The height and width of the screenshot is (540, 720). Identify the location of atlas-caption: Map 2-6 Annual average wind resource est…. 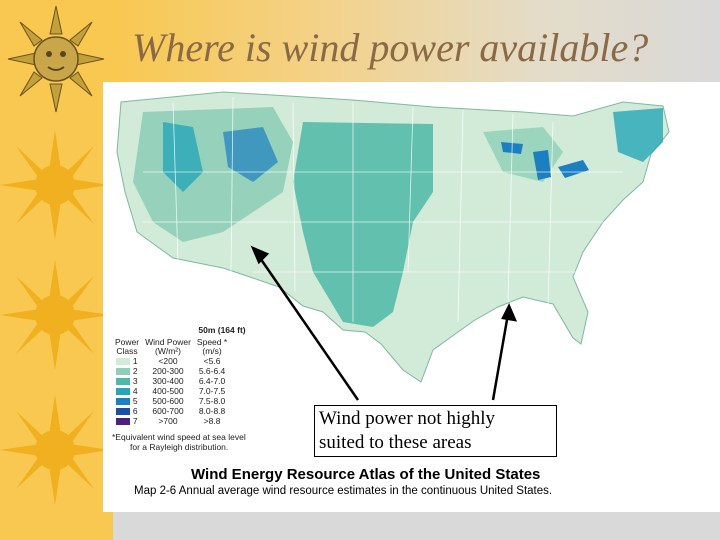
(343, 491).